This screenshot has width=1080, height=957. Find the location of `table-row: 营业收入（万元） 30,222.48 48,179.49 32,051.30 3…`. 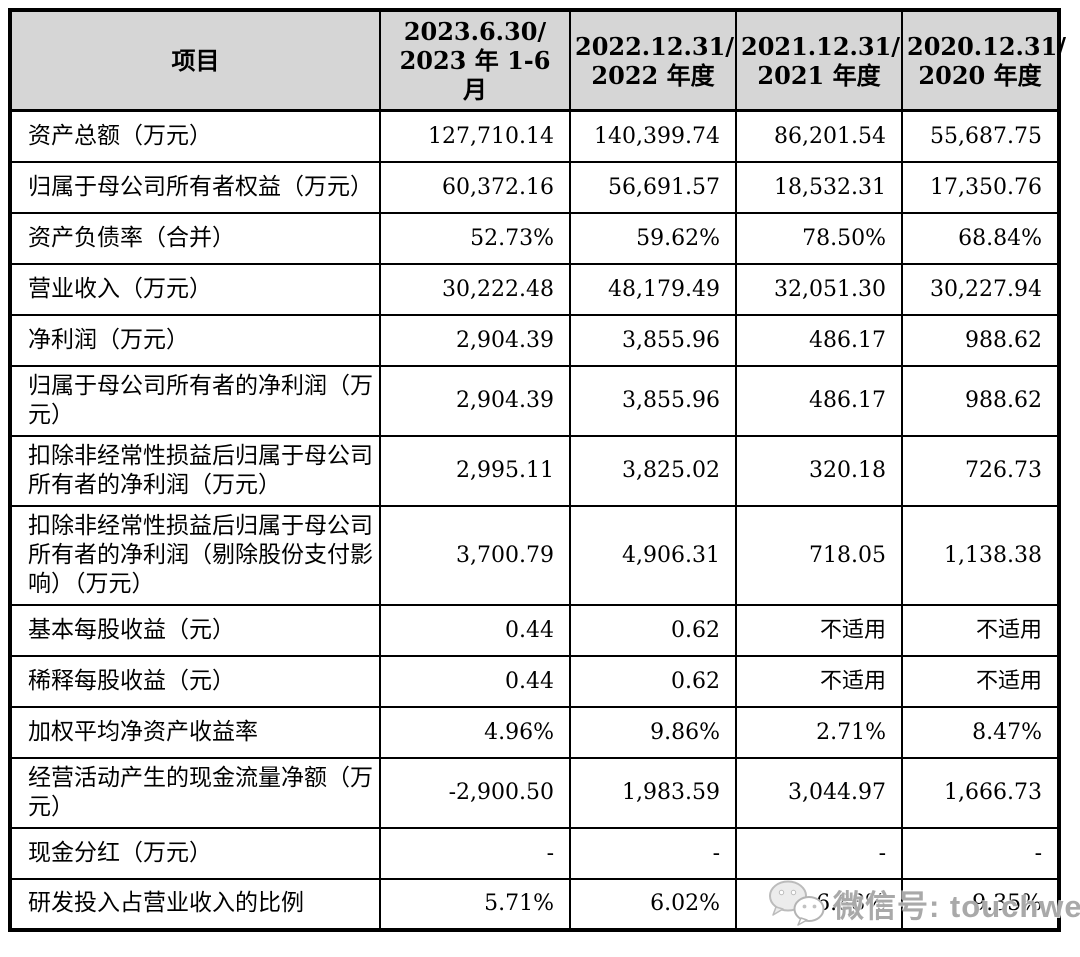

table-row: 营业收入（万元） 30,222.48 48,179.49 32,051.30 3… is located at coordinates (534, 289).